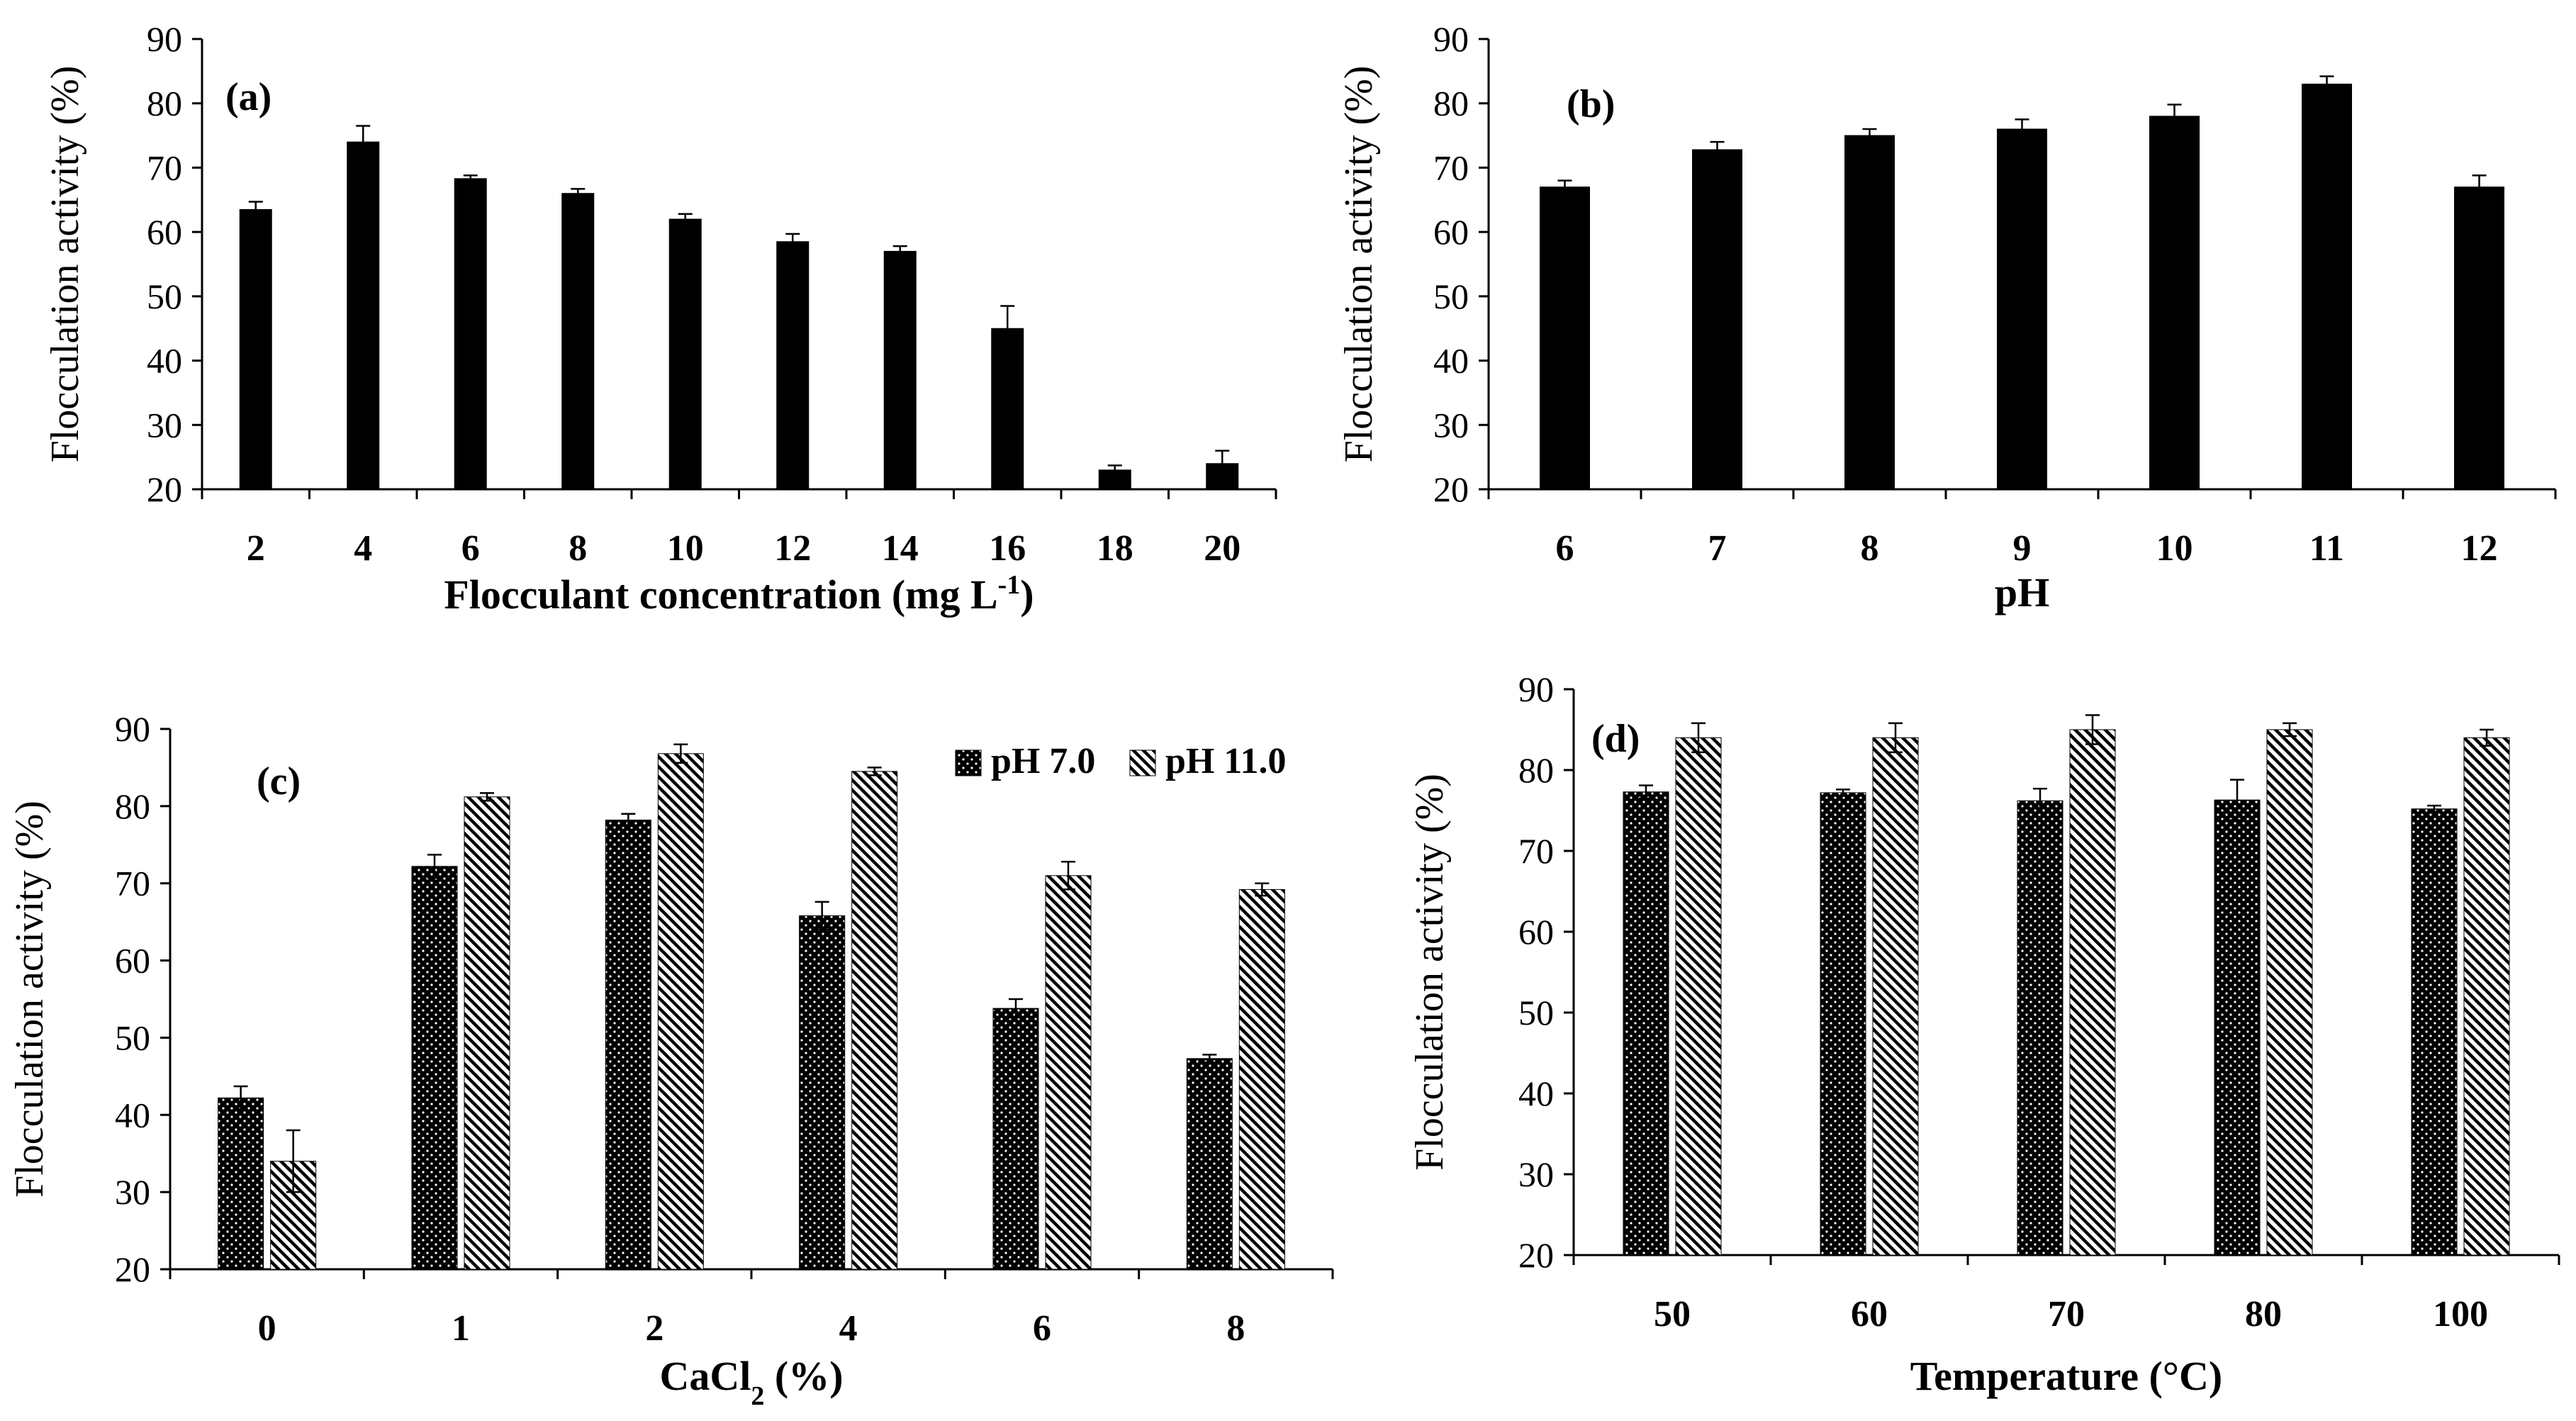  I want to click on x-tick-label: 20, so click(1223, 548).